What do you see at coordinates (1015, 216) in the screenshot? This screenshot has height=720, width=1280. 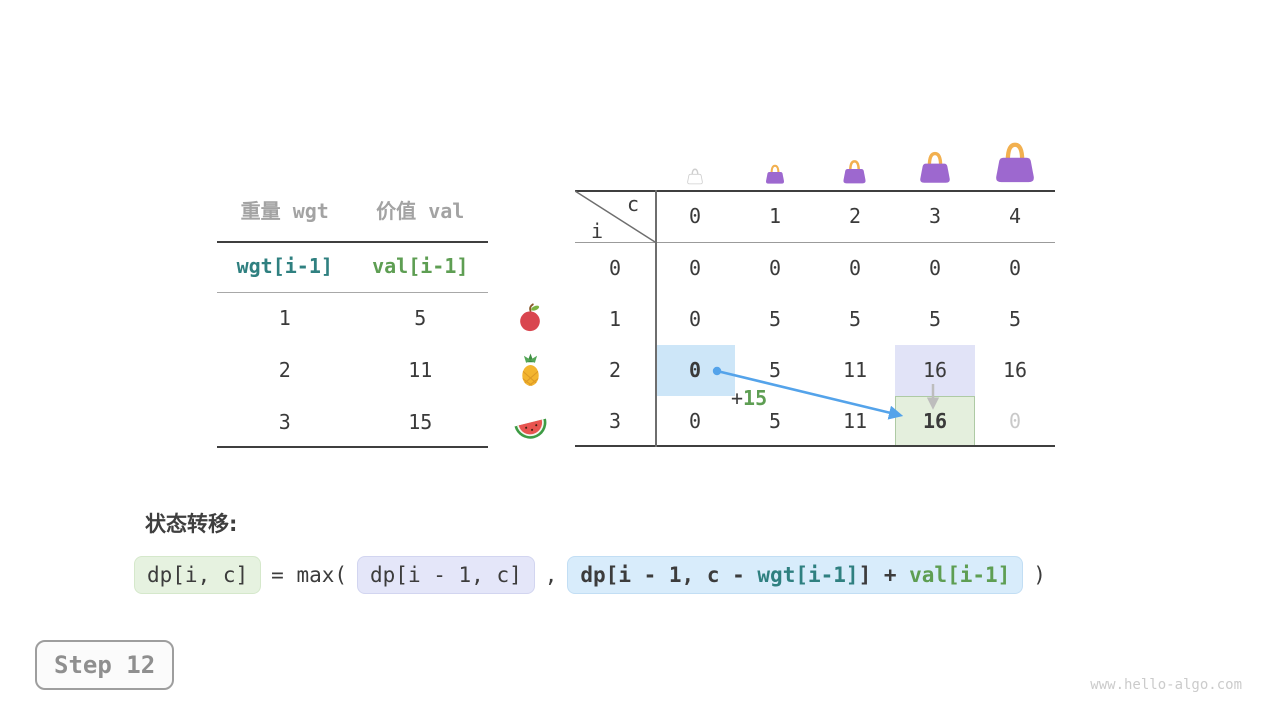 I see `col-header: 4` at bounding box center [1015, 216].